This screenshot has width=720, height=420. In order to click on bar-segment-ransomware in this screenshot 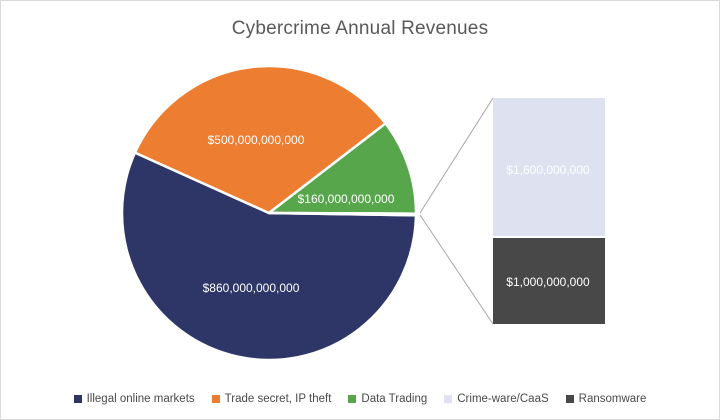, I will do `click(549, 281)`.